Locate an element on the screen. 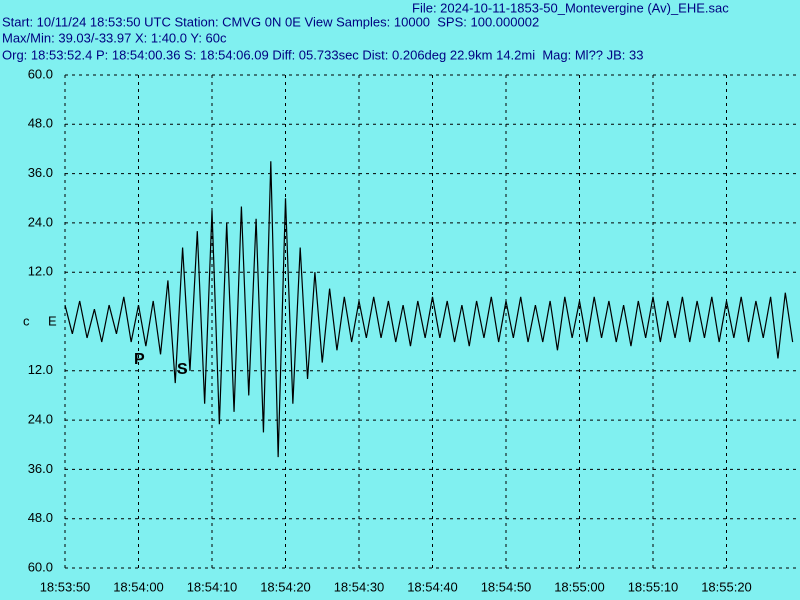 This screenshot has width=800, height=600. channel-label: c is located at coordinates (26, 320).